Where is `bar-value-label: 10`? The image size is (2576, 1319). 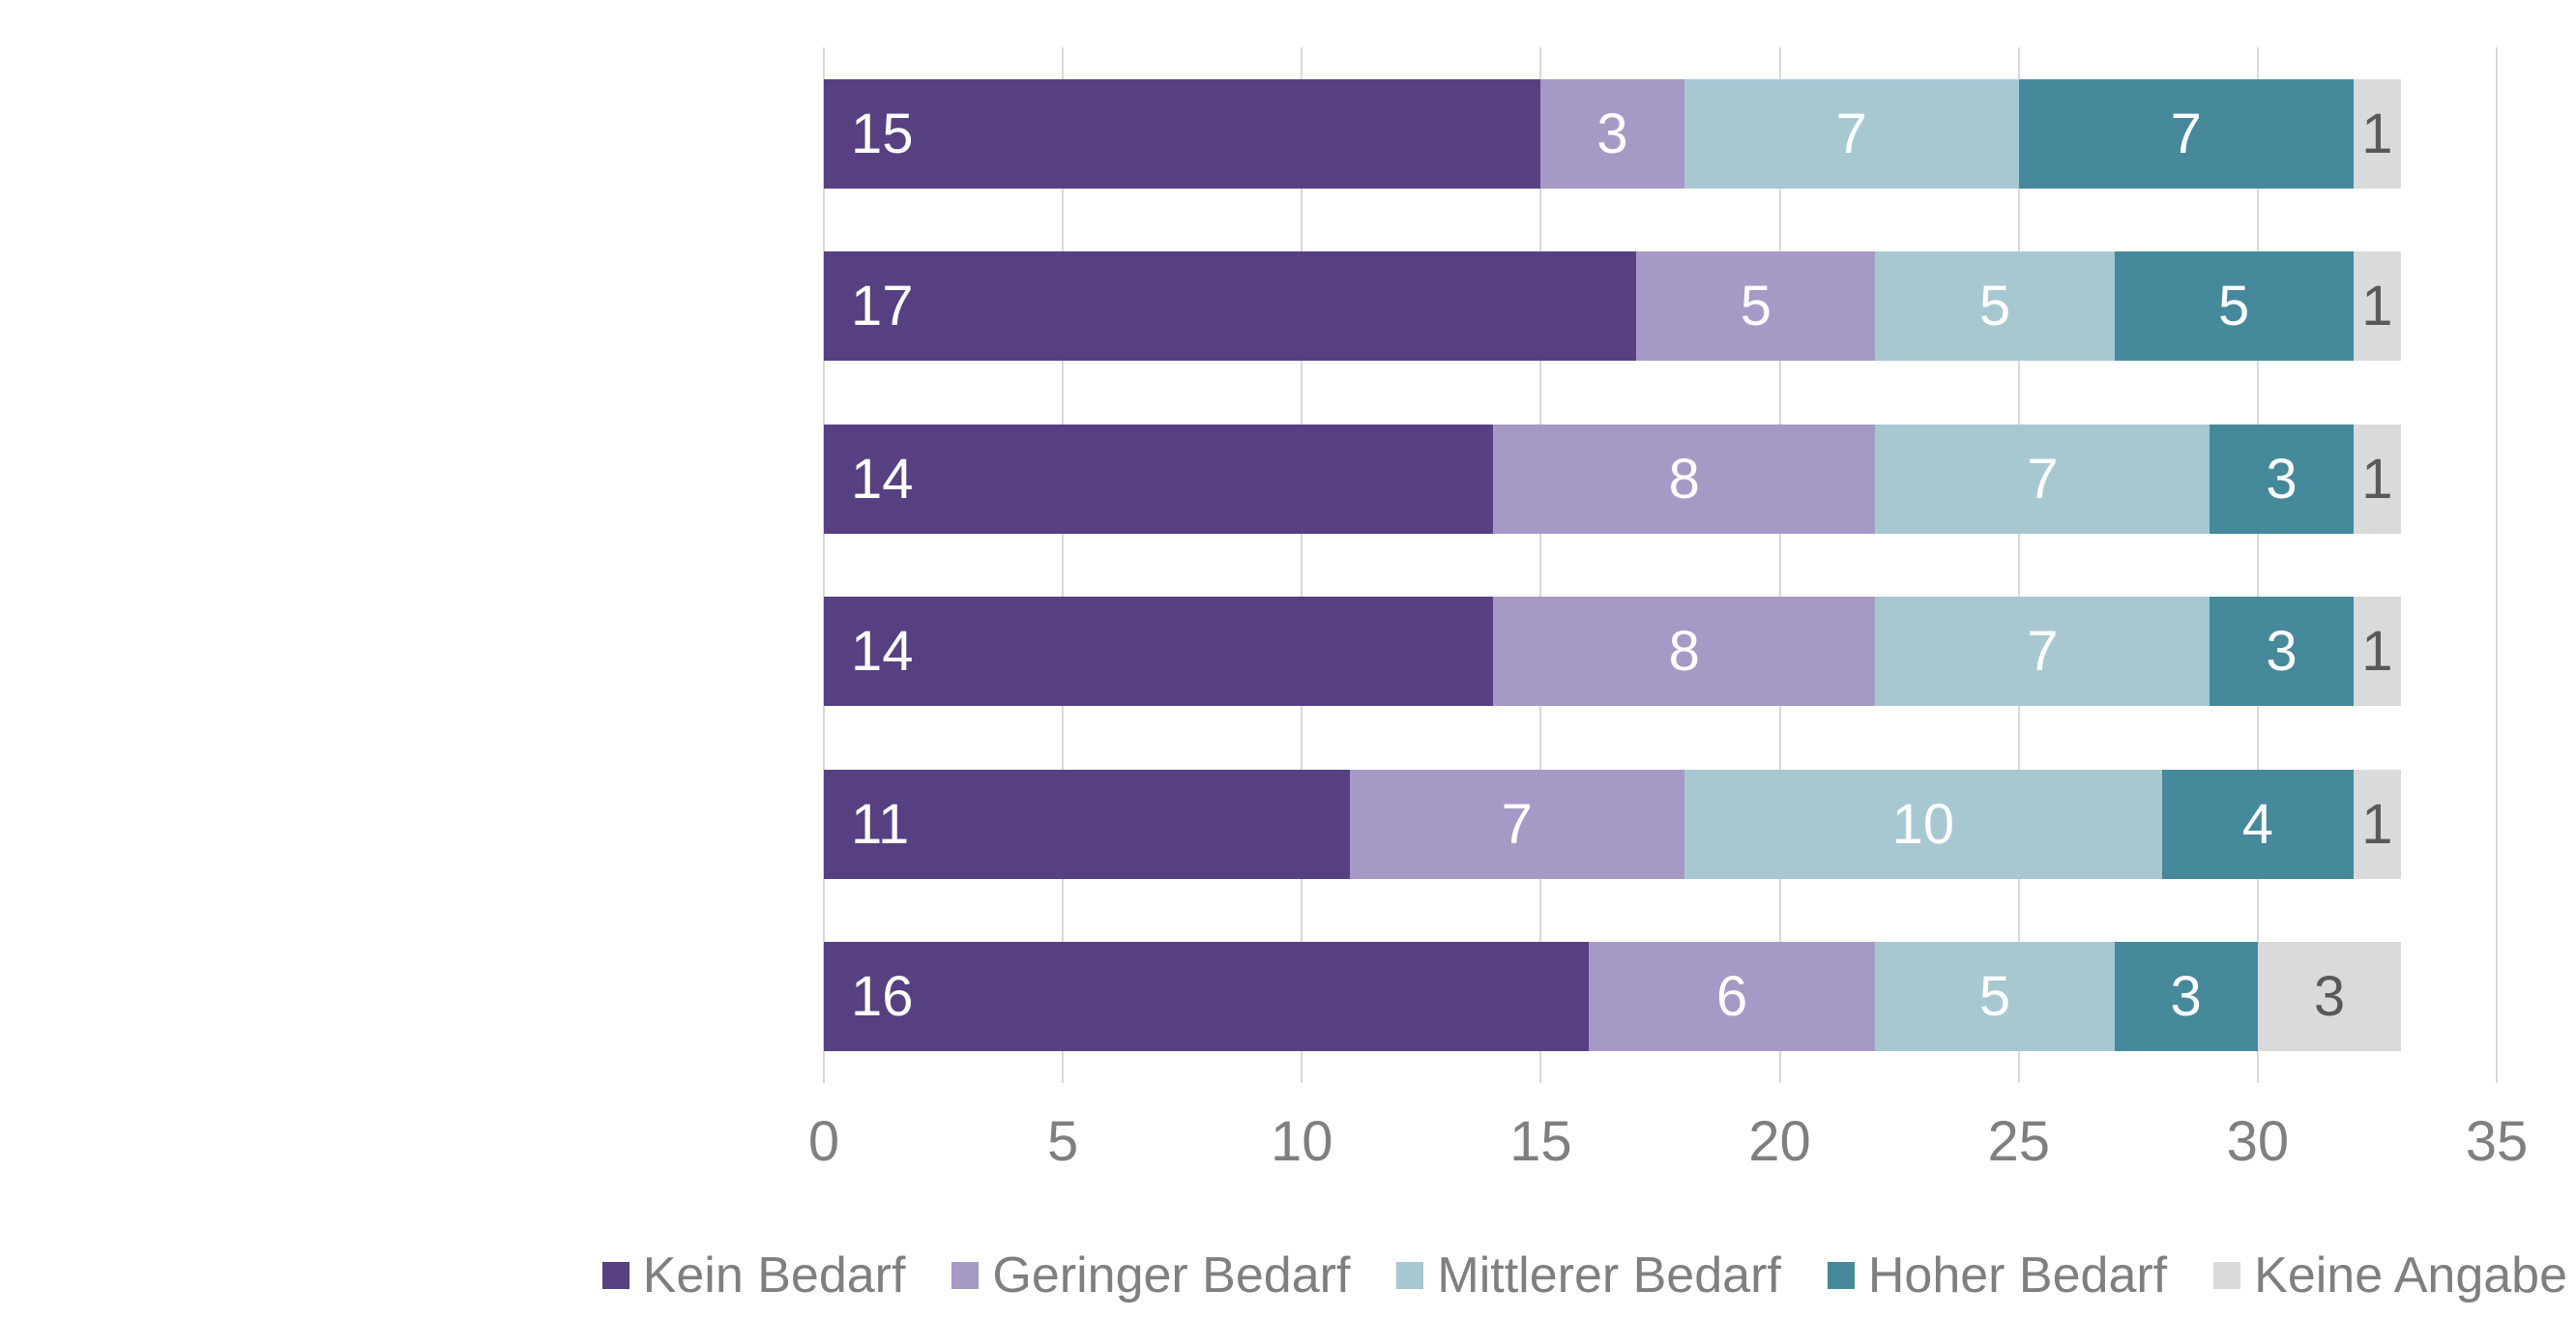 bar-value-label: 10 is located at coordinates (1923, 824).